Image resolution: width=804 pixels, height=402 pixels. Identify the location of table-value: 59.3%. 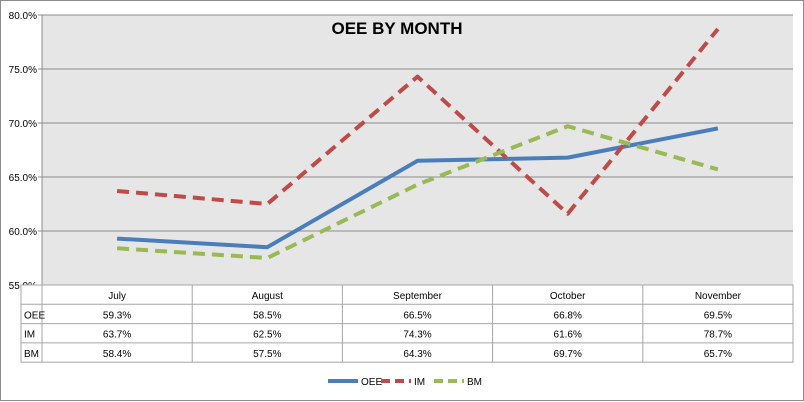
(117, 315).